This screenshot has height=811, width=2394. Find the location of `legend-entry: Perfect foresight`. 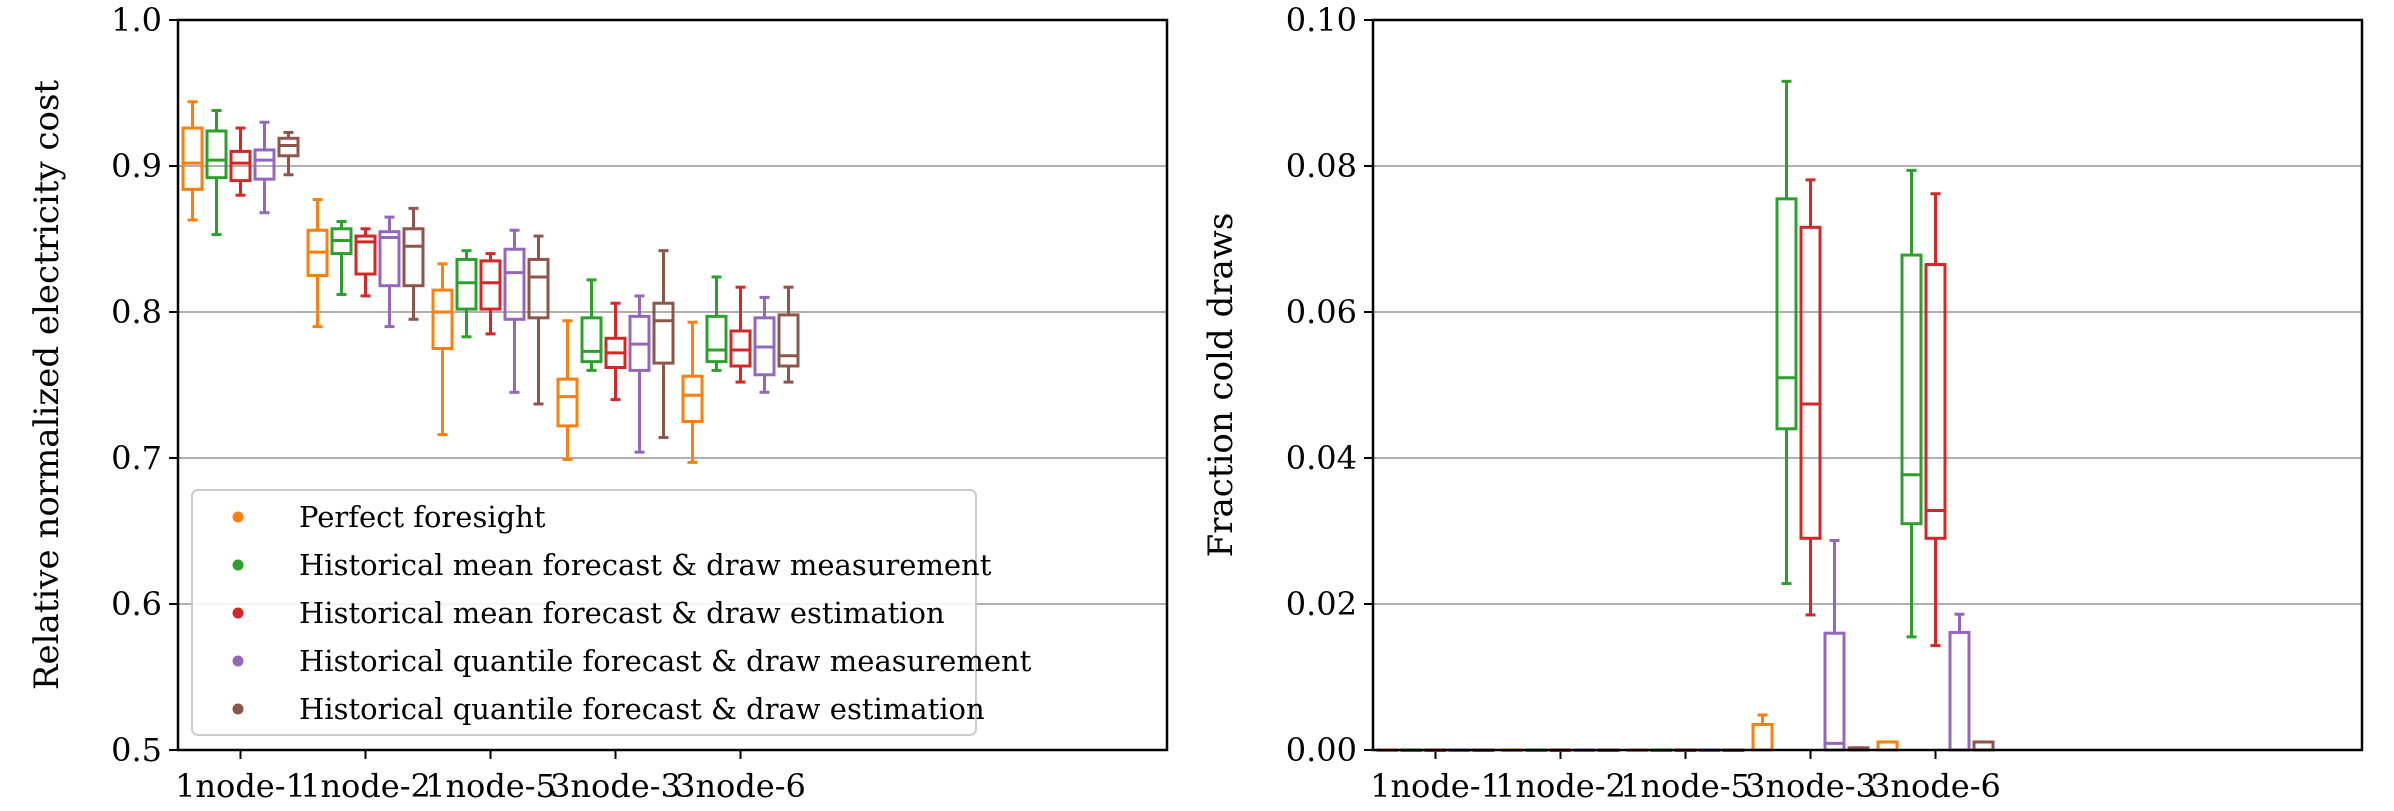

legend-entry: Perfect foresight is located at coordinates (422, 517).